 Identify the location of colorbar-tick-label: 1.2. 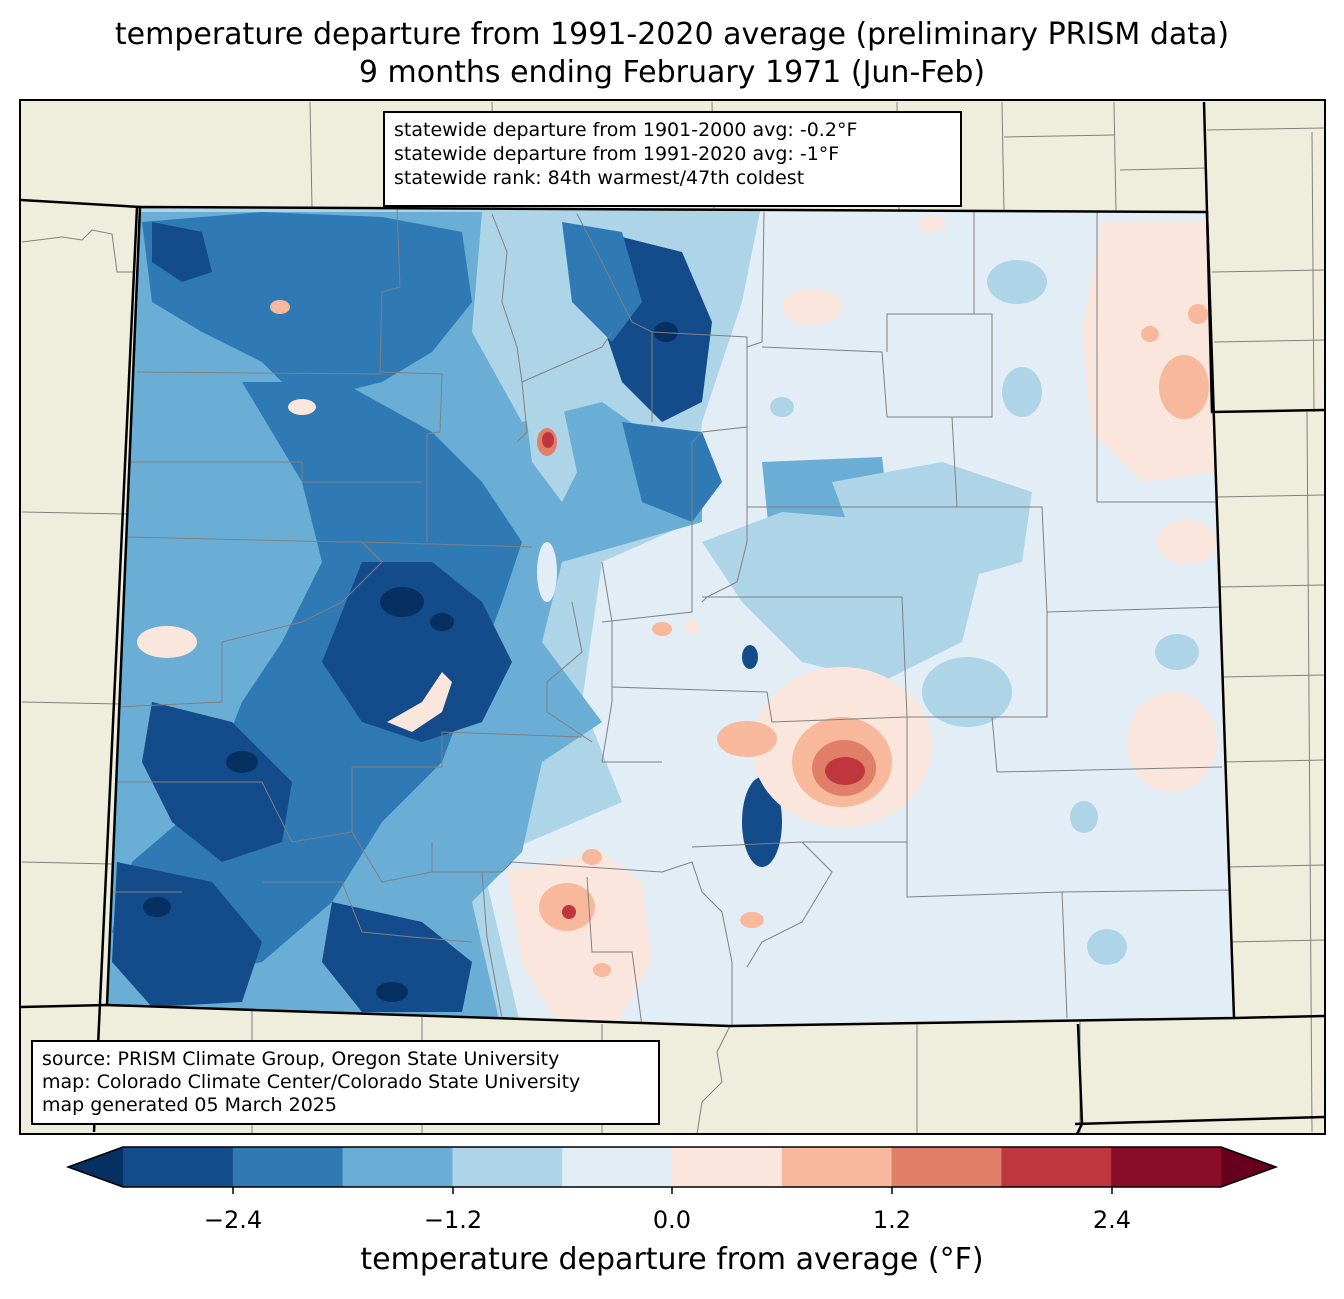
(892, 1220).